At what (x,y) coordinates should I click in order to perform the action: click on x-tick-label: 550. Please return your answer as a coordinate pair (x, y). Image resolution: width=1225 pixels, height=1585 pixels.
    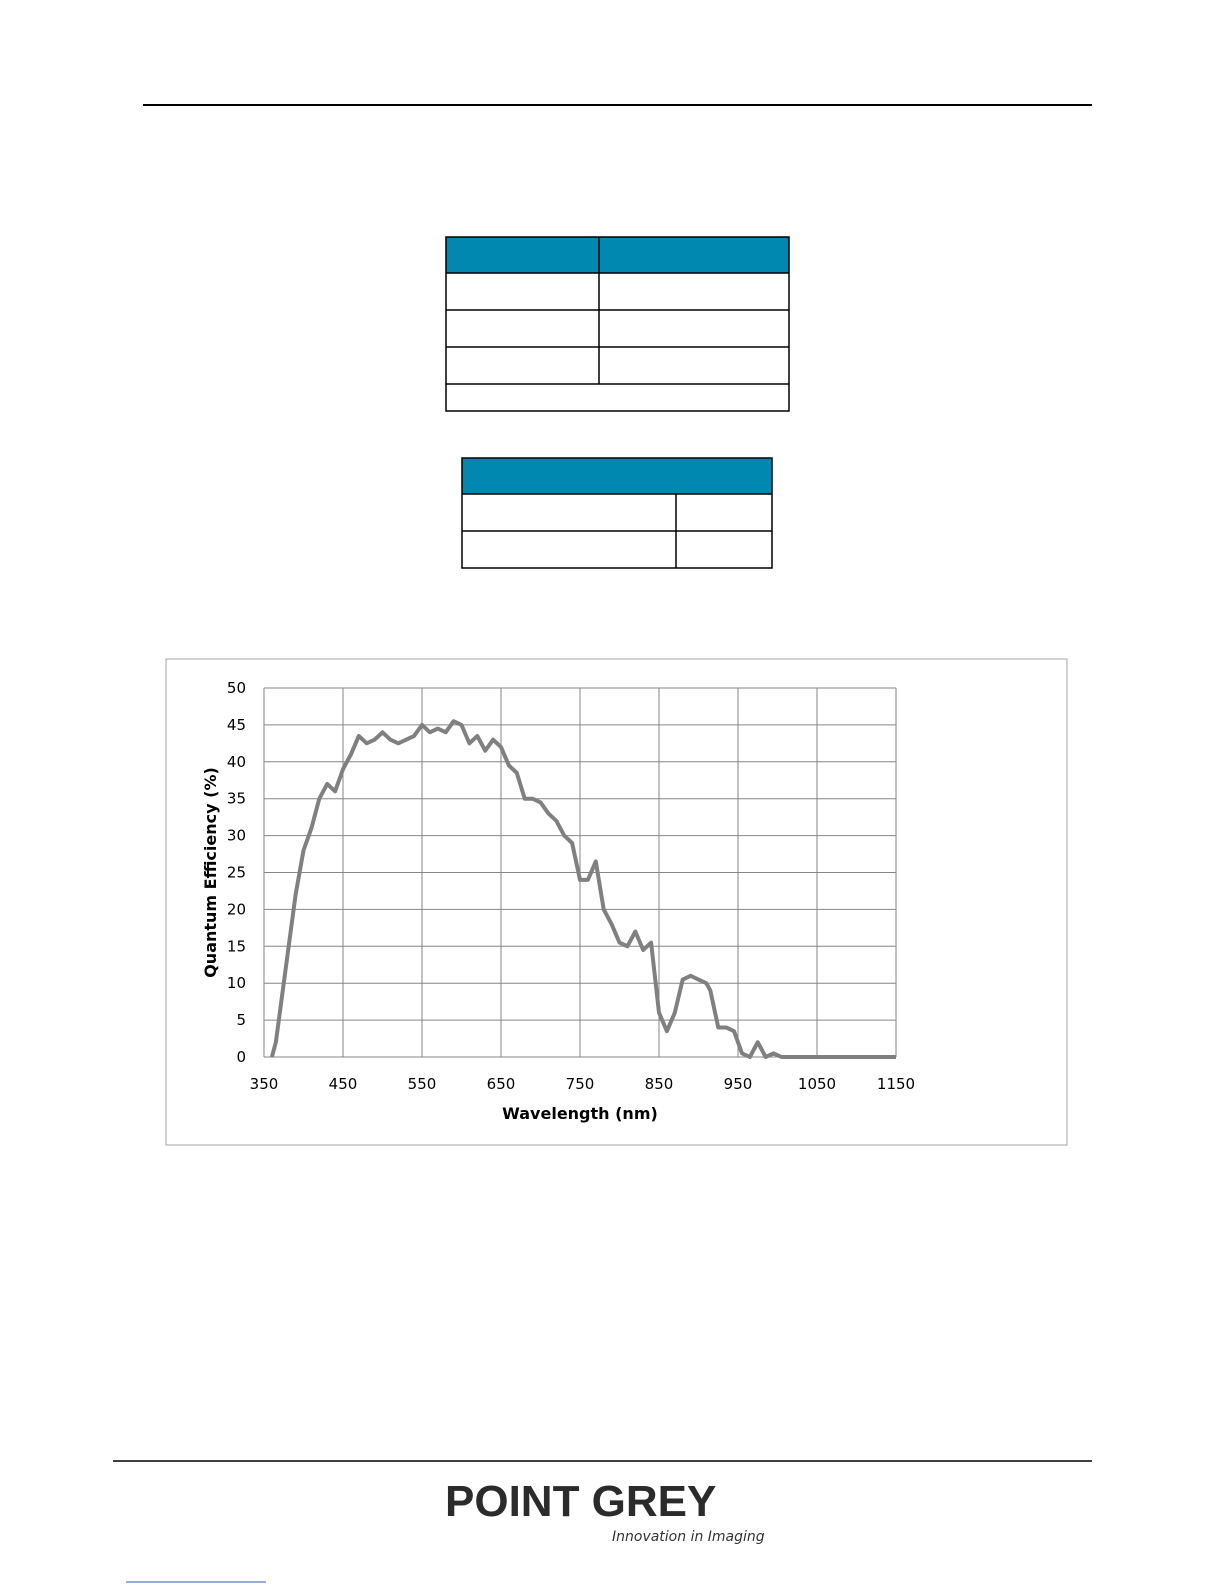
    Looking at the image, I should click on (422, 1084).